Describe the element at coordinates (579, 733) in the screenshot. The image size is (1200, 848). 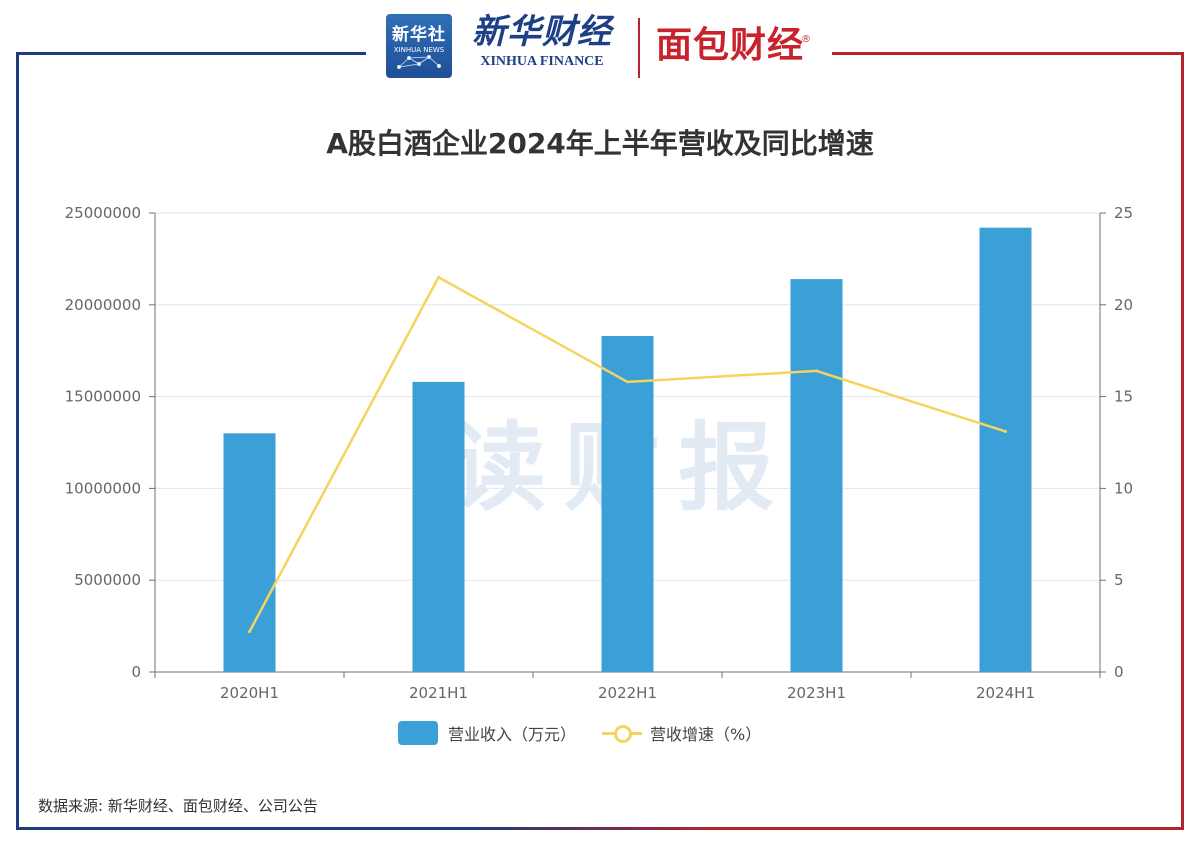
I see `chart-legend: 营业收入（万元） 营收增速（%）` at that location.